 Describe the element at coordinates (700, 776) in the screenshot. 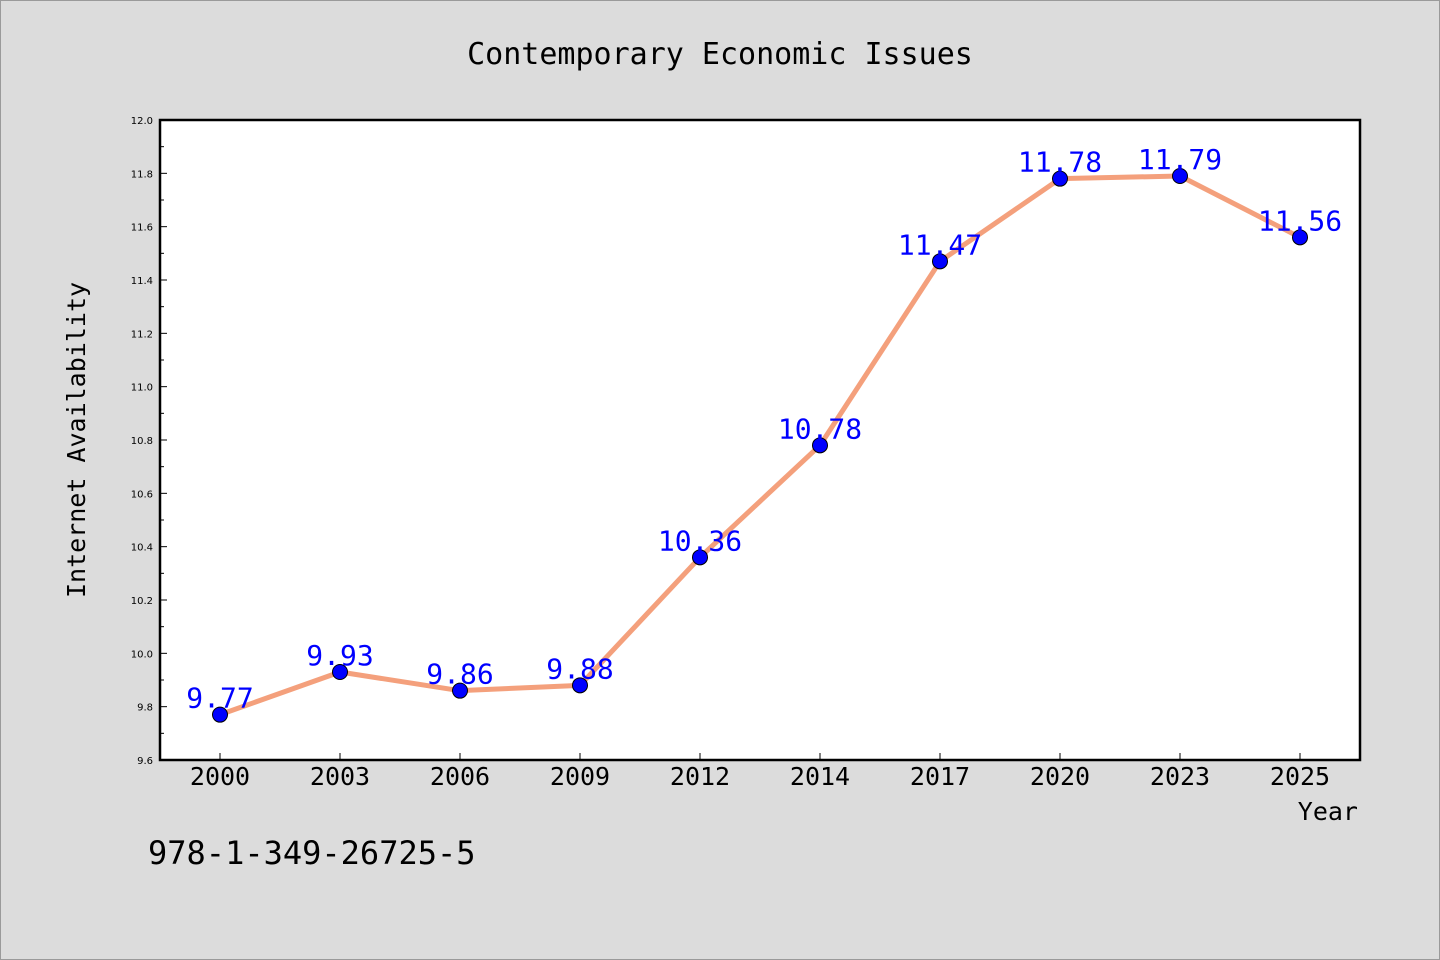

I see `x-tick-label: 2012` at that location.